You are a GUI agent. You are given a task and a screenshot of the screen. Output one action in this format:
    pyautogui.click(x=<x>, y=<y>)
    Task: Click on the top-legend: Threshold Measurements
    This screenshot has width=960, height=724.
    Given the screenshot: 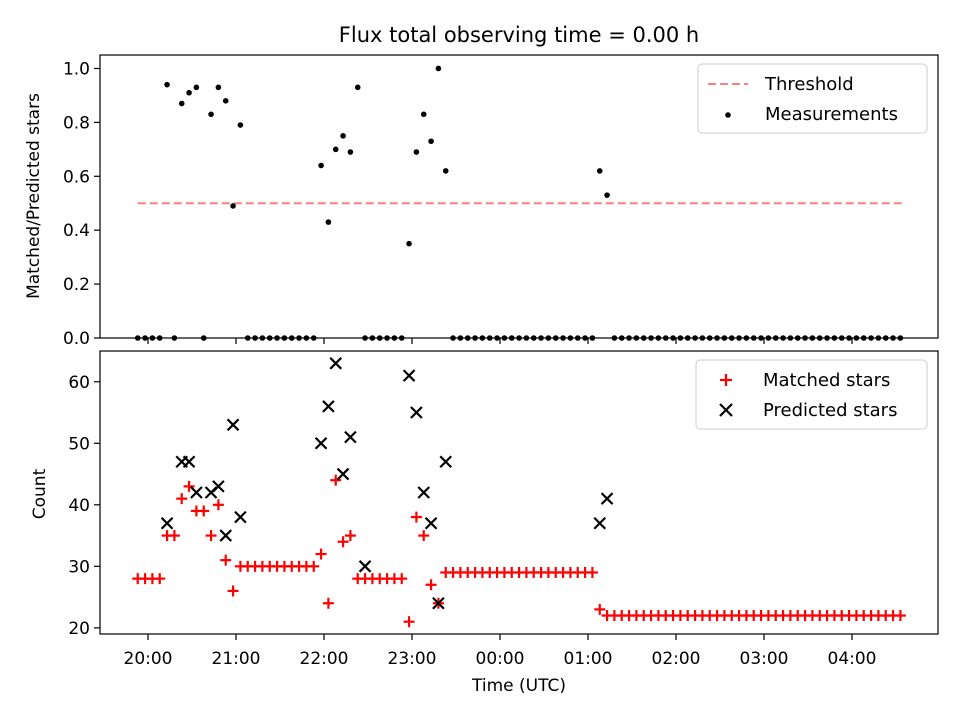 What is the action you would take?
    pyautogui.click(x=812, y=98)
    